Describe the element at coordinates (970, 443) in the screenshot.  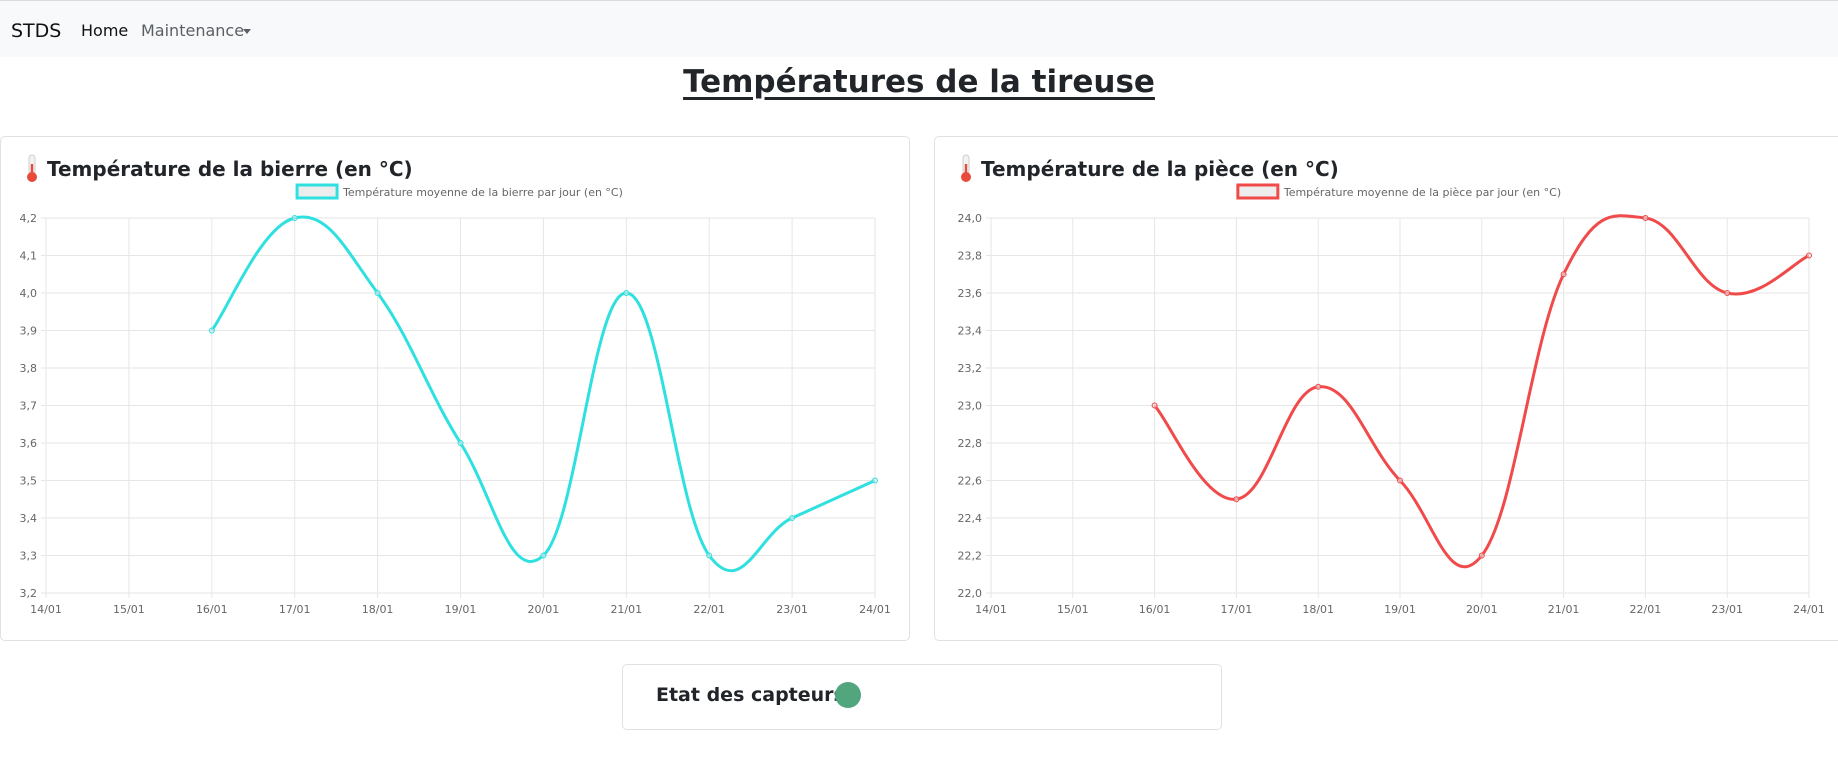
I see `y-tick-label: 22,8` at that location.